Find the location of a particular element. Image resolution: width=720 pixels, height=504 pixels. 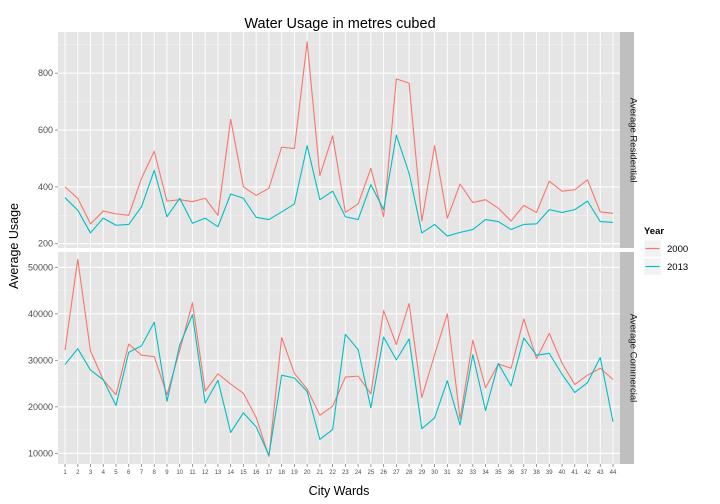

x-tick-label: 42 is located at coordinates (587, 473).